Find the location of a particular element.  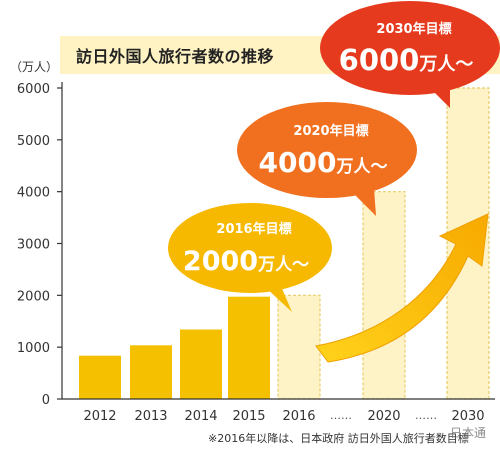

x-tick-label: 2020 is located at coordinates (383, 416).